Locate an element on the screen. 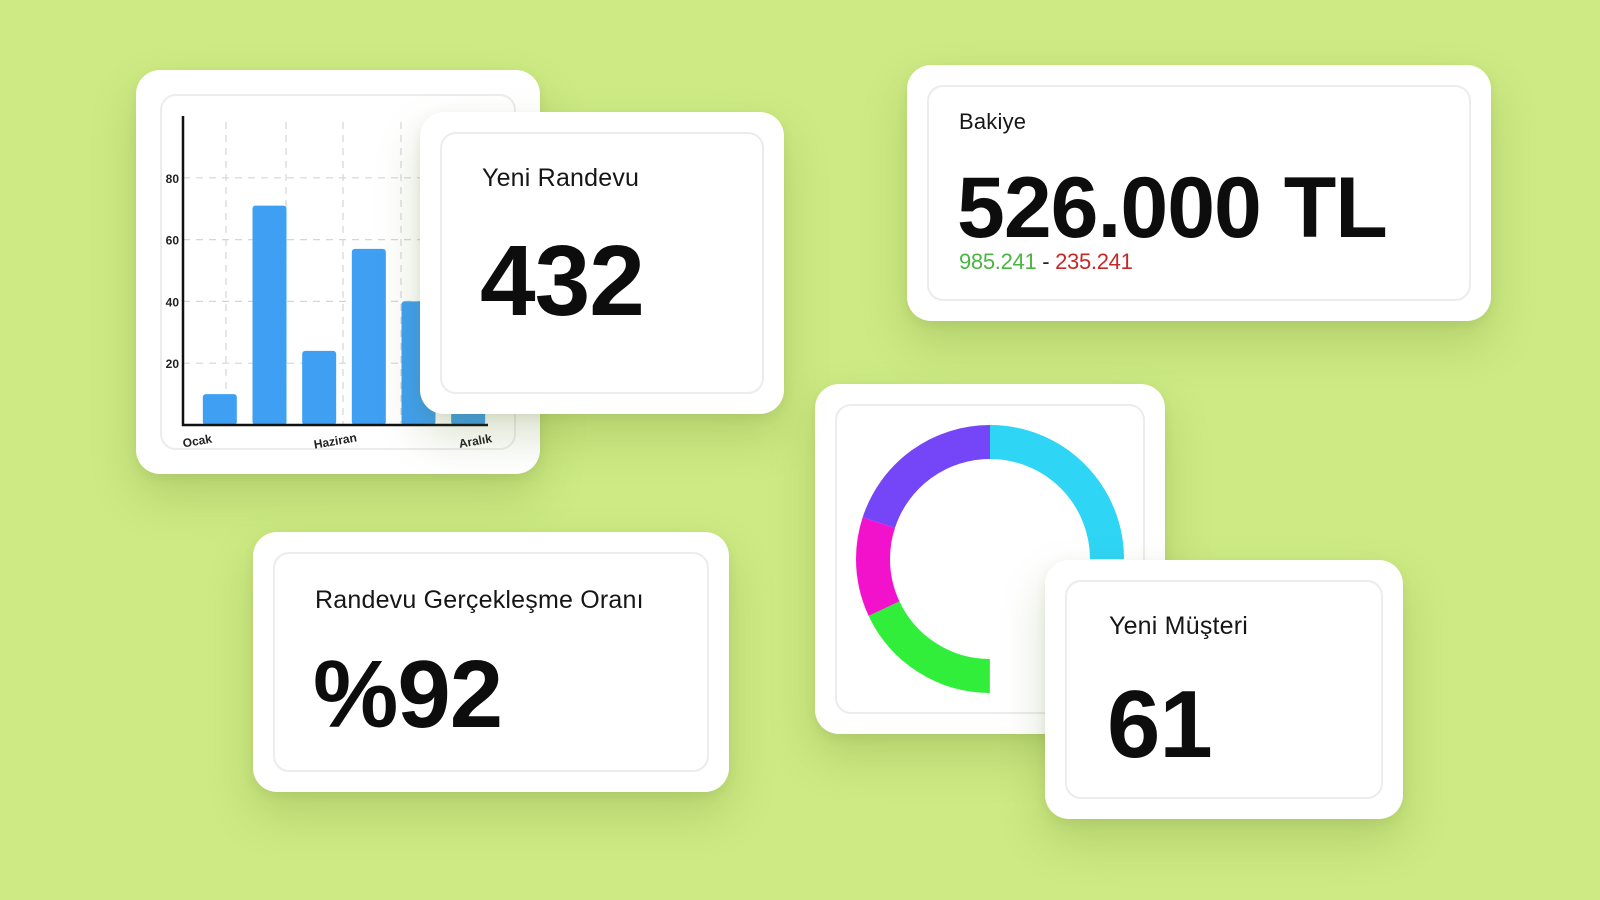 The height and width of the screenshot is (900, 1600). balance-expense: 235.241 is located at coordinates (1094, 261).